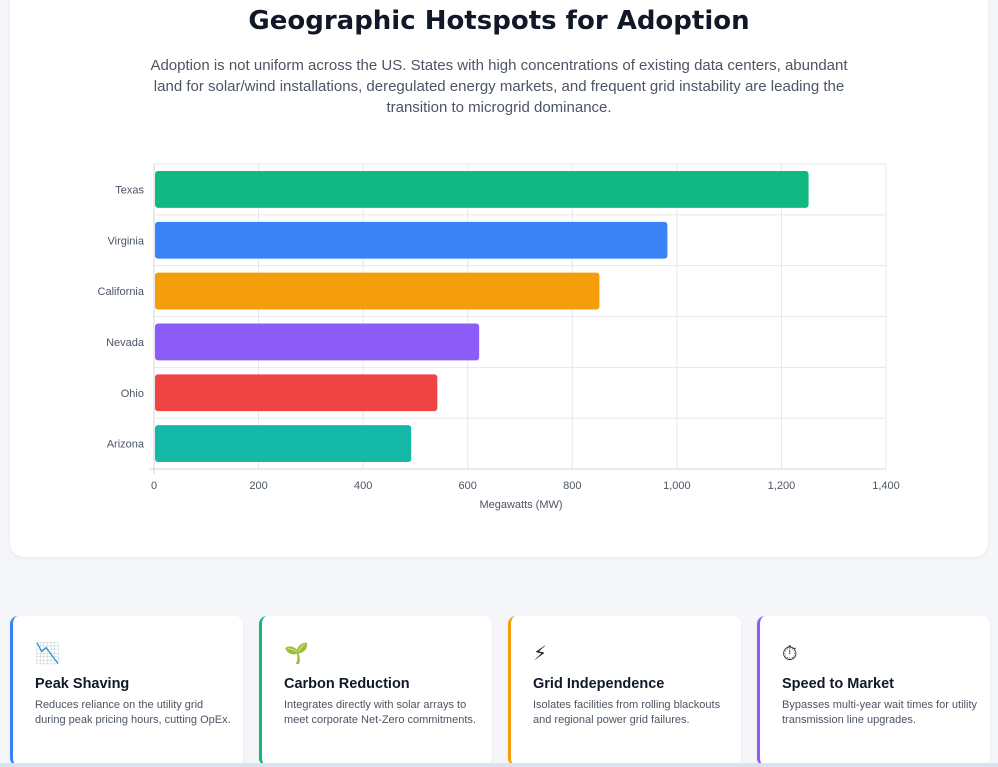  Describe the element at coordinates (363, 486) in the screenshot. I see `x-tick-label: 400` at that location.